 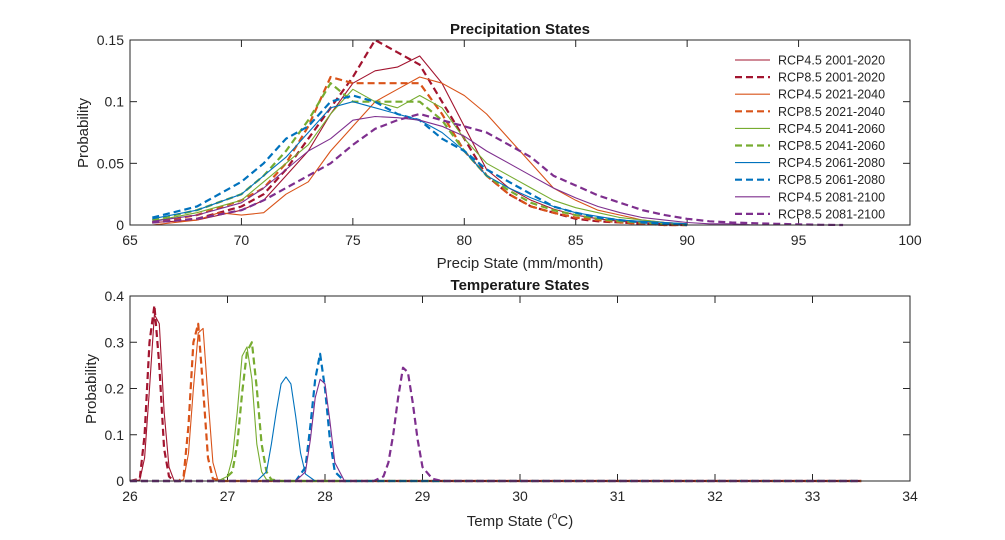 What do you see at coordinates (325, 496) in the screenshot?
I see `x-tick-label: 28` at bounding box center [325, 496].